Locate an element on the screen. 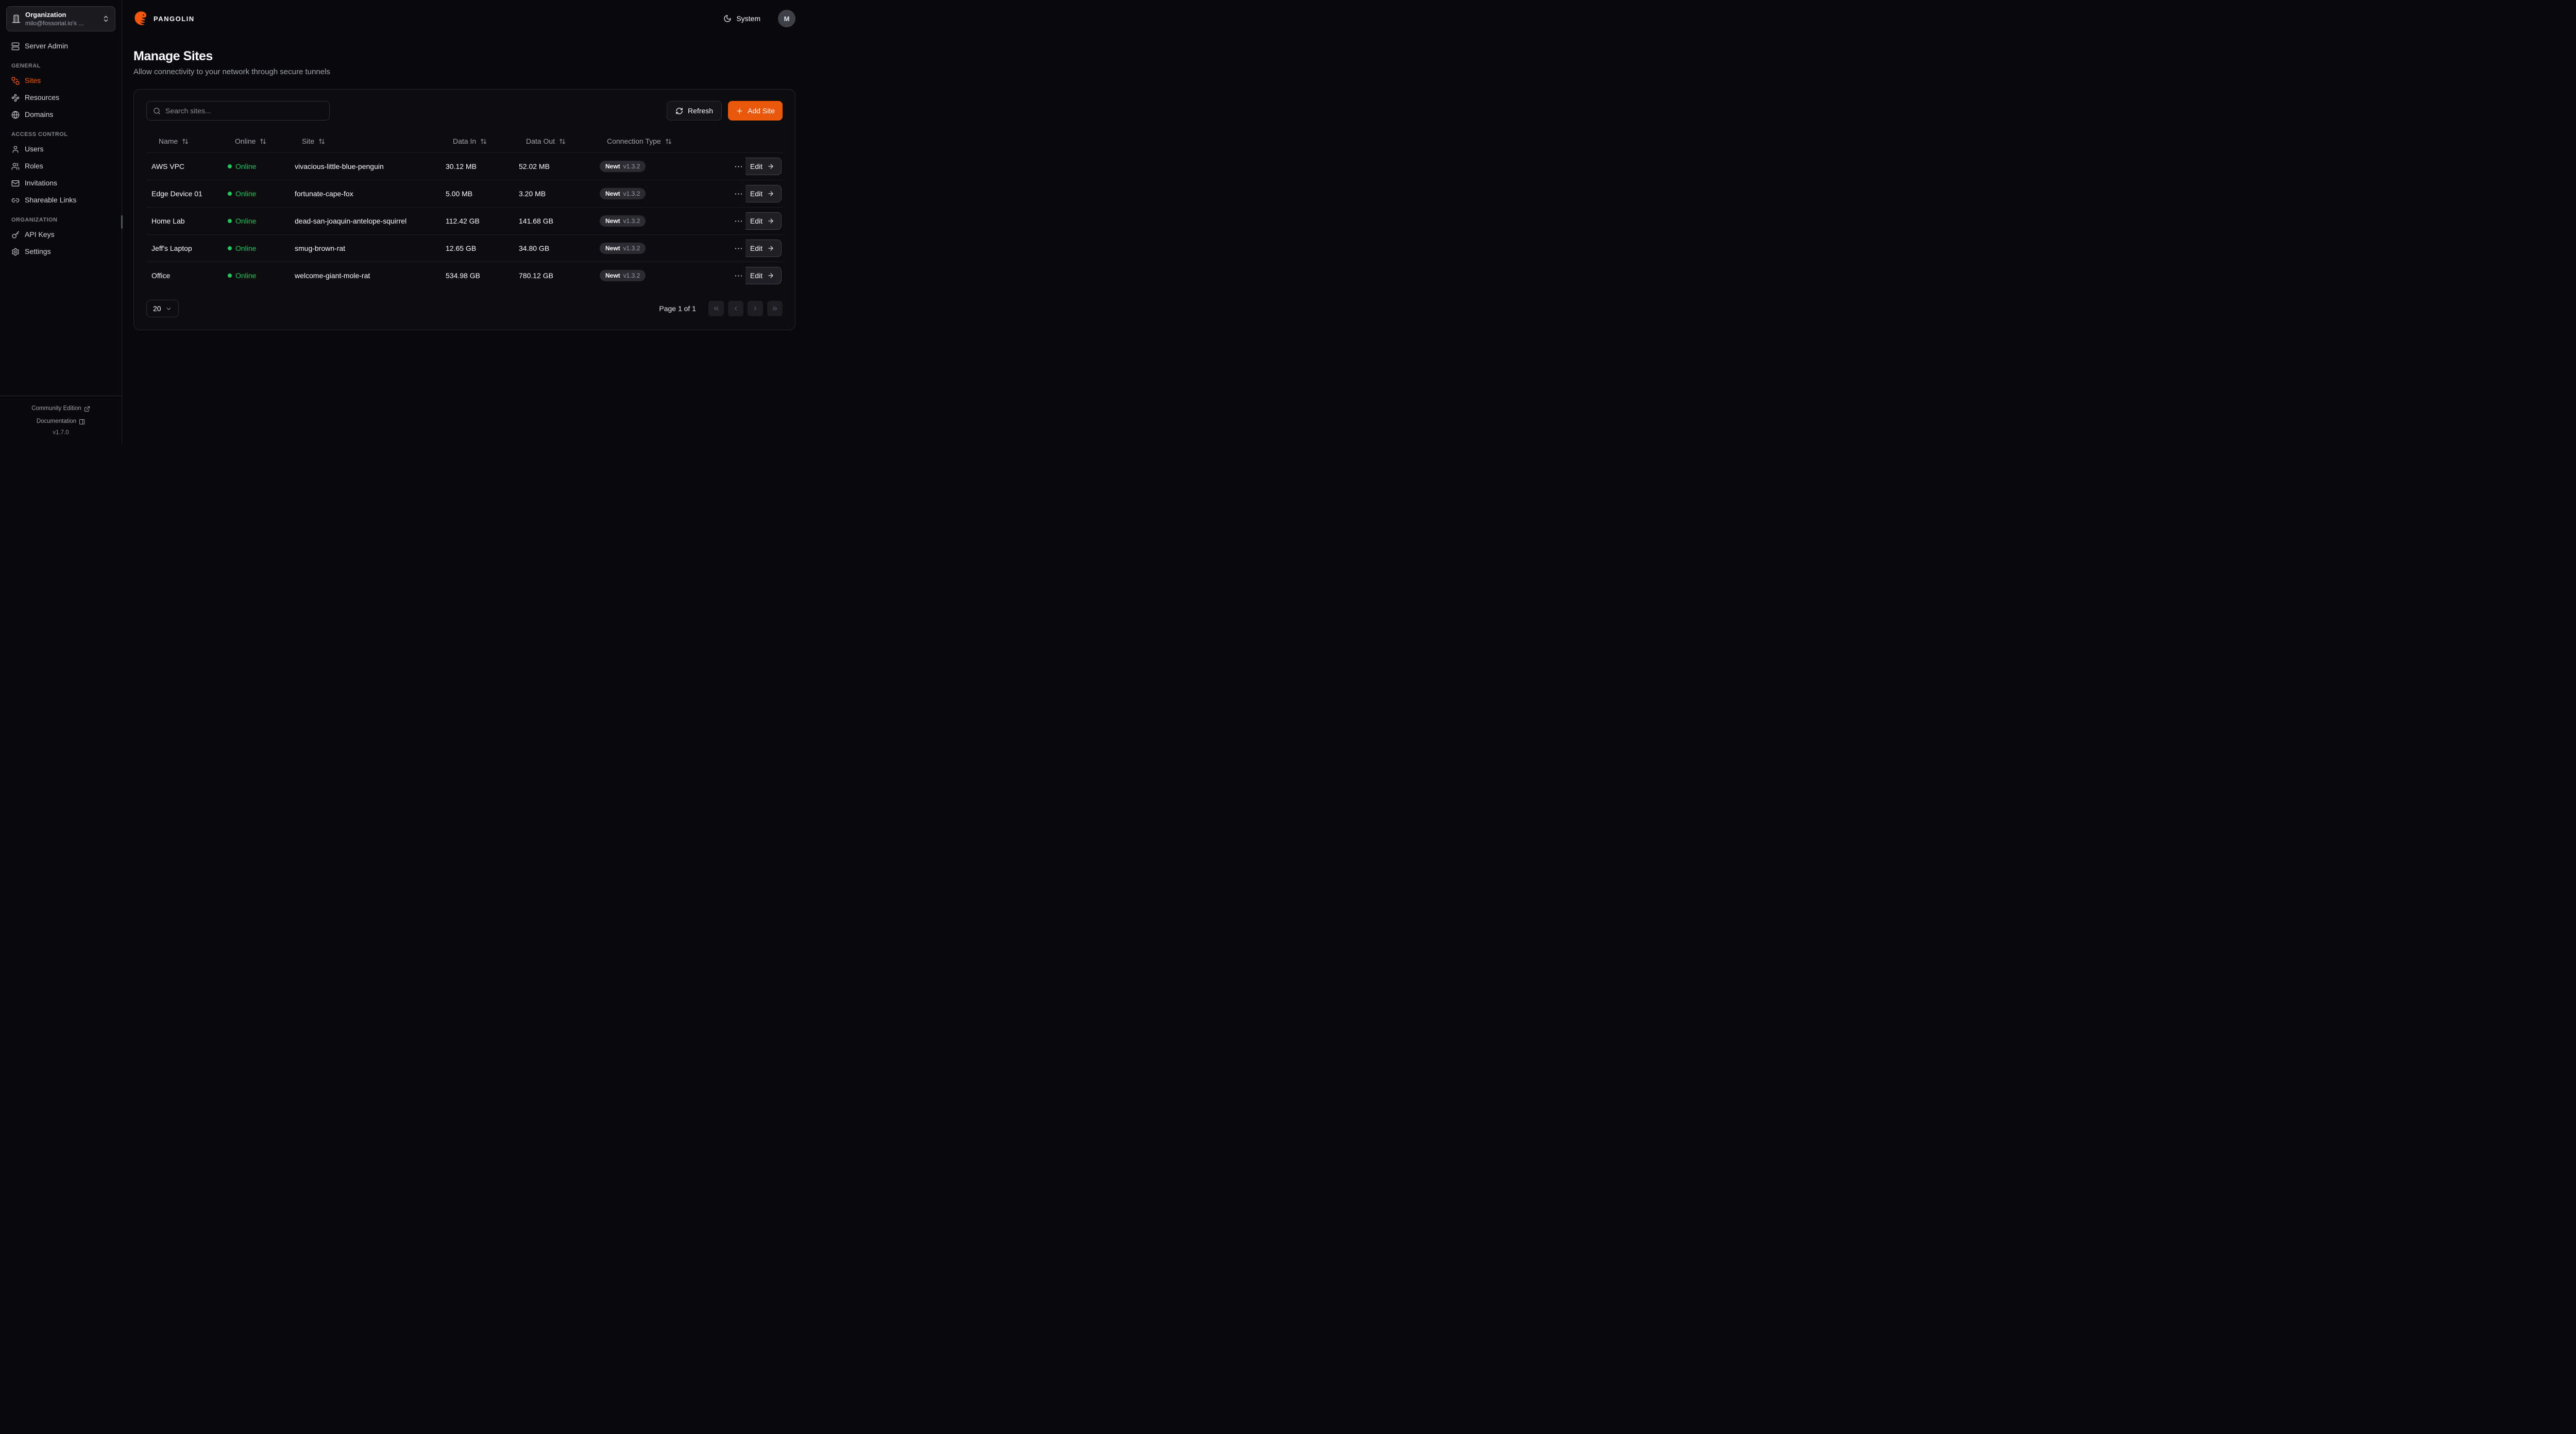 Image resolution: width=2576 pixels, height=1434 pixels. sidebar-item-label: Resources is located at coordinates (42, 97).